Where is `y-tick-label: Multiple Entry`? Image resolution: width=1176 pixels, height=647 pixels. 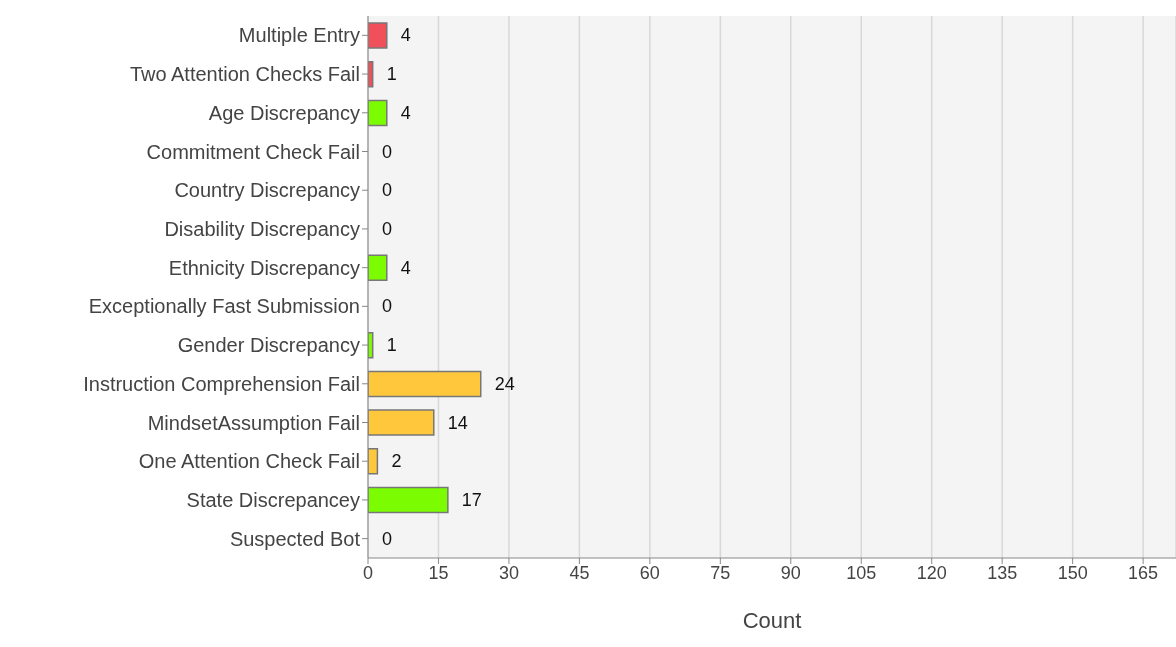 y-tick-label: Multiple Entry is located at coordinates (299, 35).